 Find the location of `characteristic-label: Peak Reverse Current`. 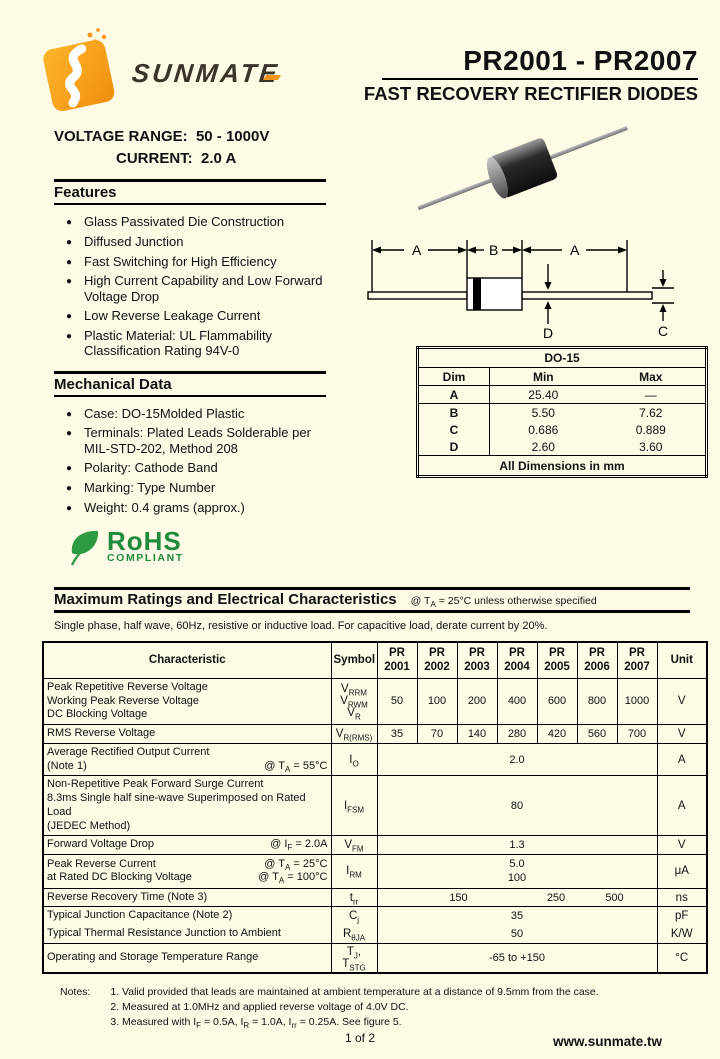

characteristic-label: Peak Reverse Current is located at coordinates (101, 863).